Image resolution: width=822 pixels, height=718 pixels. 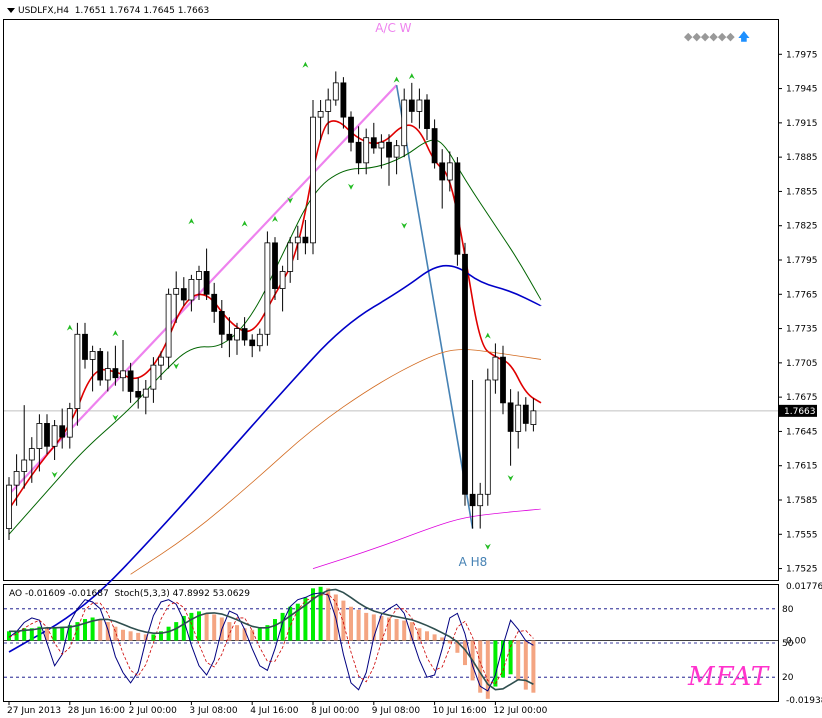 What do you see at coordinates (788, 610) in the screenshot?
I see `stoch-level-label: 80` at bounding box center [788, 610].